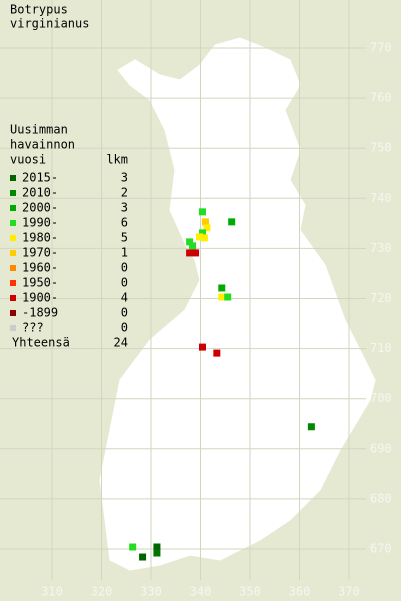 This screenshot has height=601, width=401. I want to click on legend-label: ???, so click(33, 328).